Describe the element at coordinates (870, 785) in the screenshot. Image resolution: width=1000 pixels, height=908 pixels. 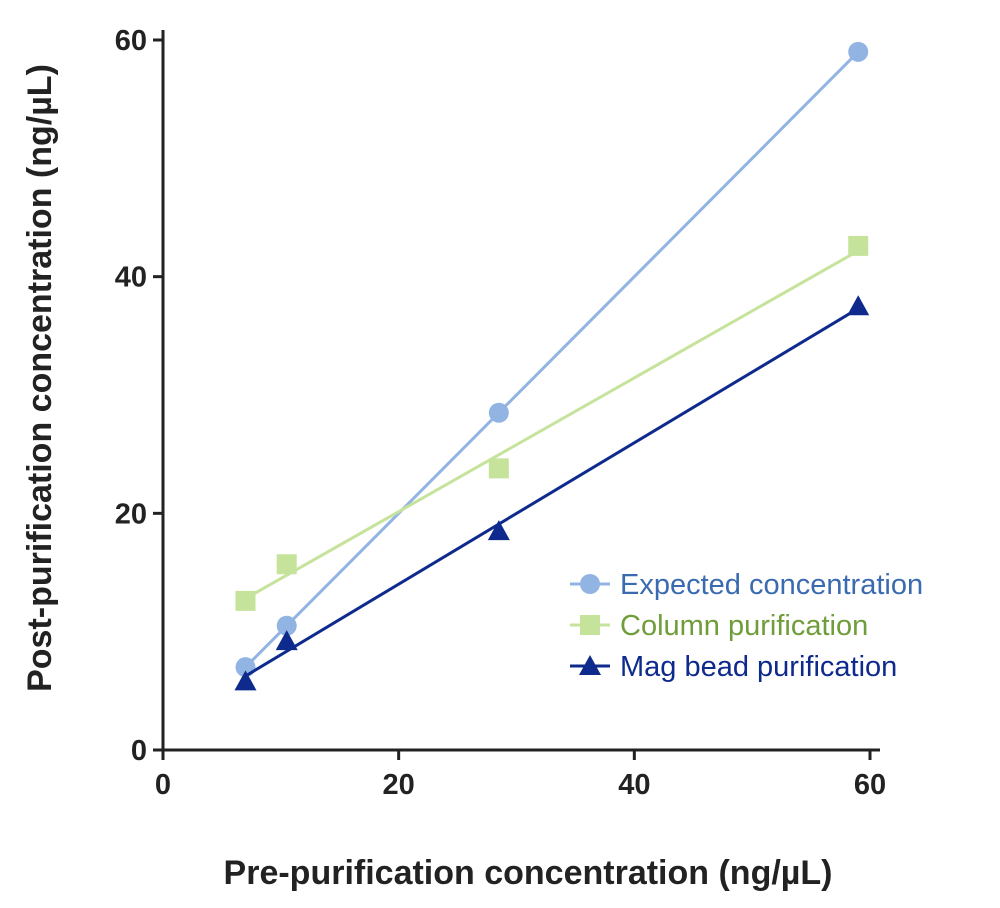
I see `x-tick-label: 60` at that location.